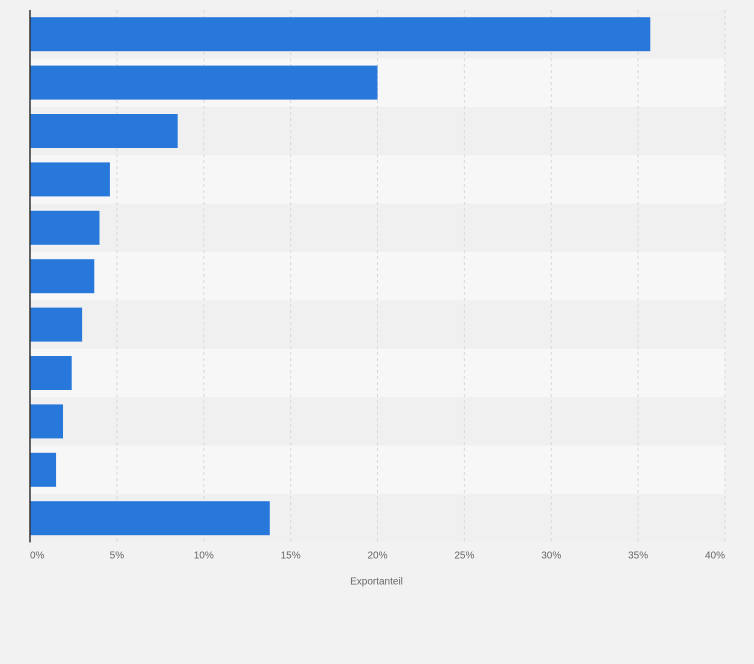 The image size is (754, 664). I want to click on x-tick-label: 10%, so click(204, 555).